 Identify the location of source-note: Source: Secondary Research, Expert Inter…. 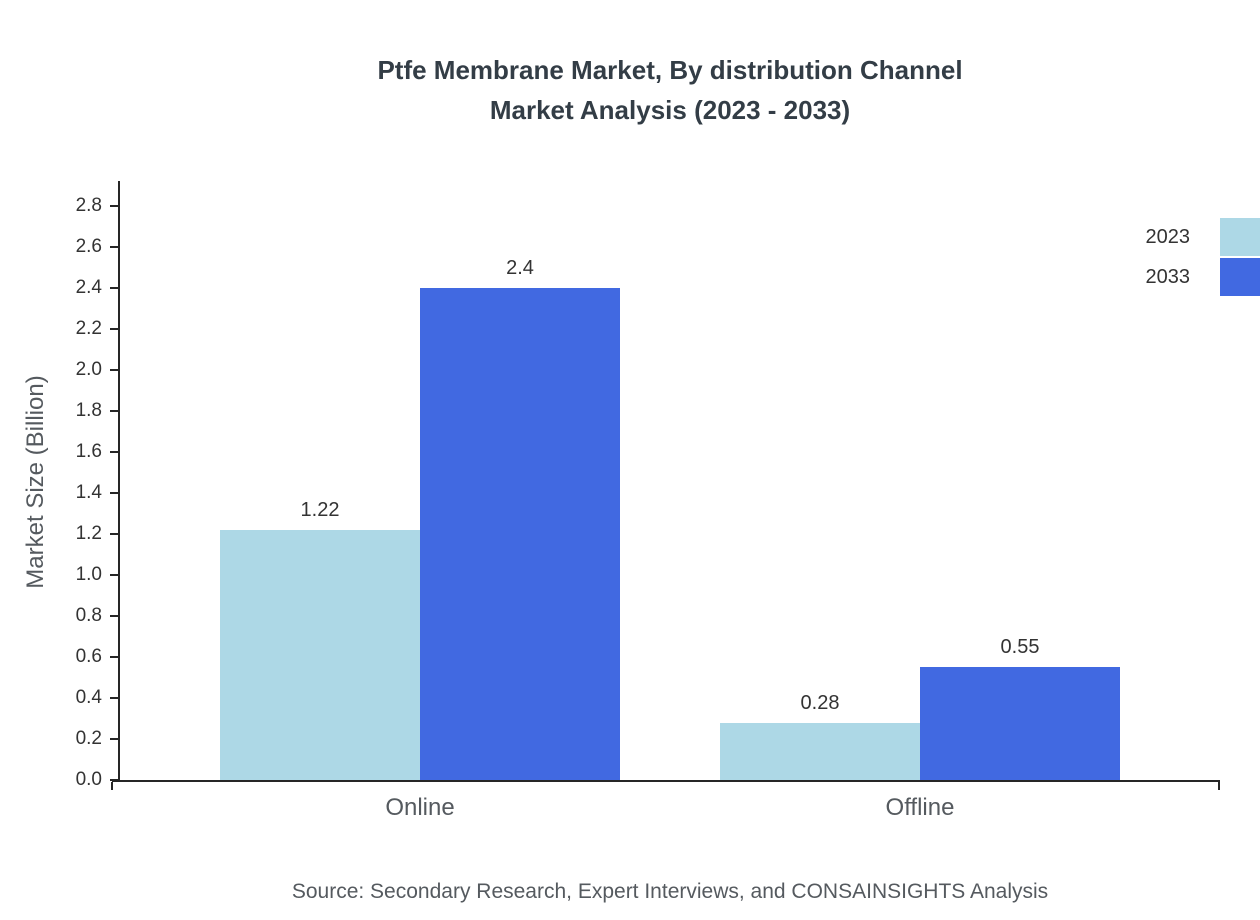
(670, 891).